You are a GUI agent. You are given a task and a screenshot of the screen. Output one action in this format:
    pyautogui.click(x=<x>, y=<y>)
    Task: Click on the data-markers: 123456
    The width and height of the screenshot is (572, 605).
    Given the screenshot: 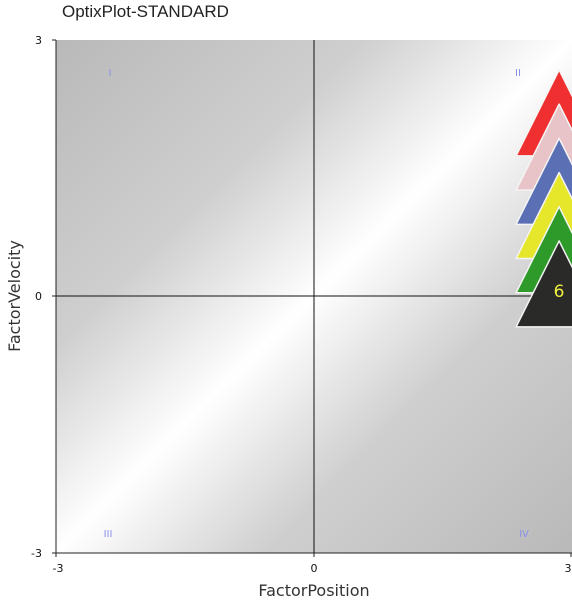 What is the action you would take?
    pyautogui.click(x=543, y=198)
    